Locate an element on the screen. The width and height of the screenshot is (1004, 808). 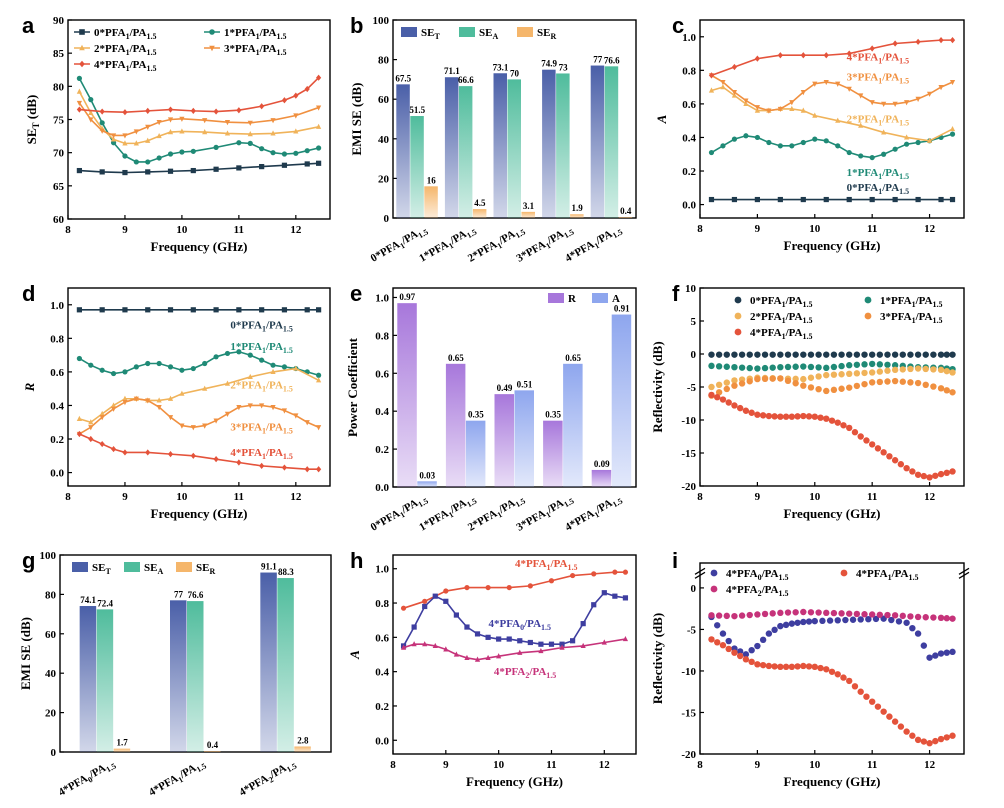
legend-label: 4*PFA0​/PA1.5​ is located at coordinates (757, 575).